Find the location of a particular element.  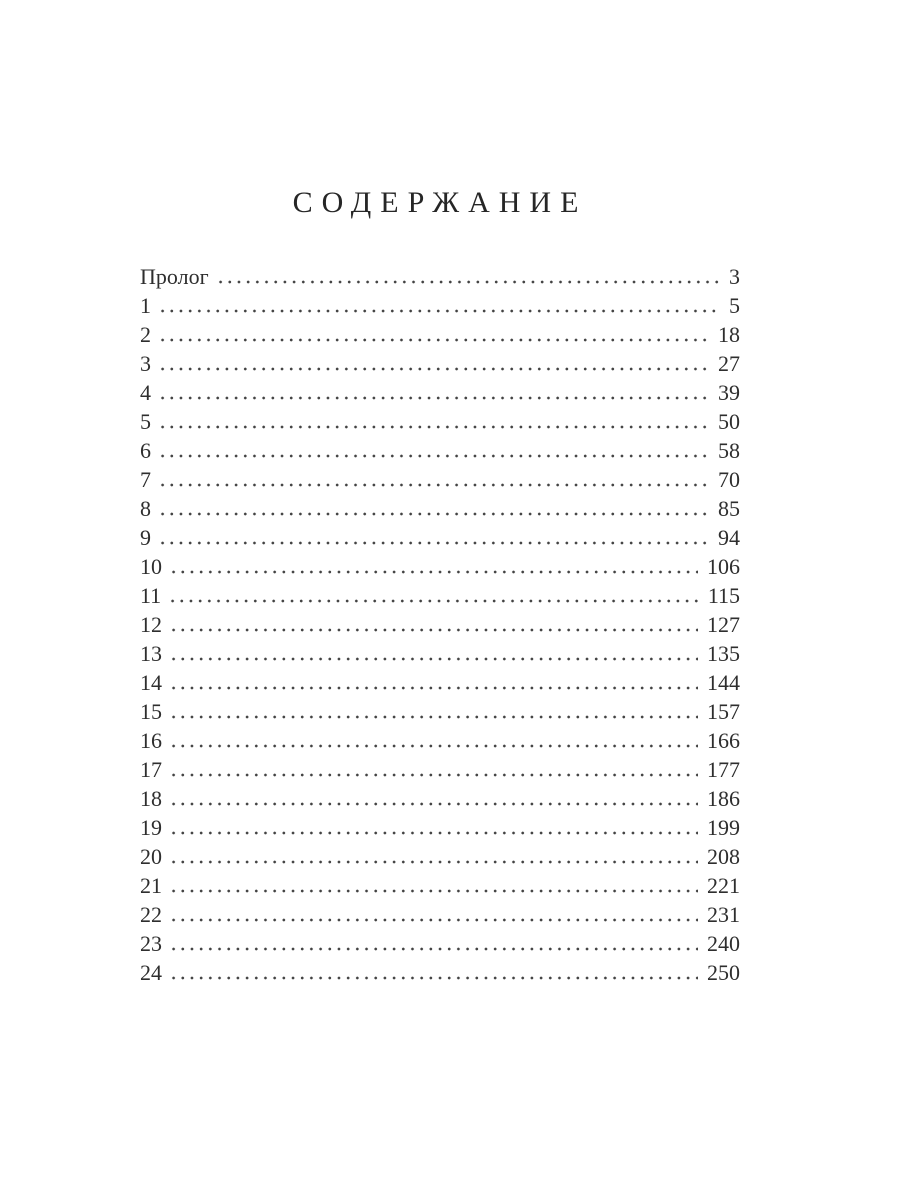

toc-entry-label: 8 is located at coordinates (145, 508).